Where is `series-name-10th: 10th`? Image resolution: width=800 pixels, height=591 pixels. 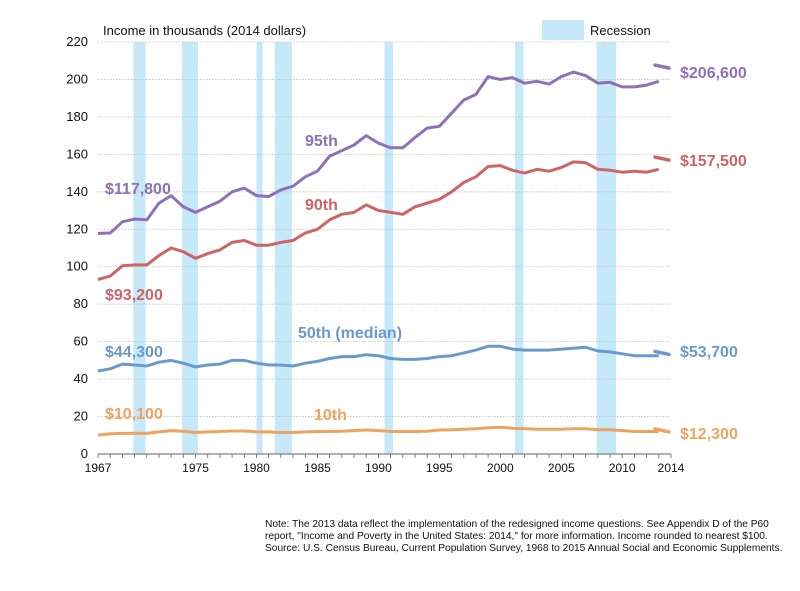
series-name-10th: 10th is located at coordinates (330, 415).